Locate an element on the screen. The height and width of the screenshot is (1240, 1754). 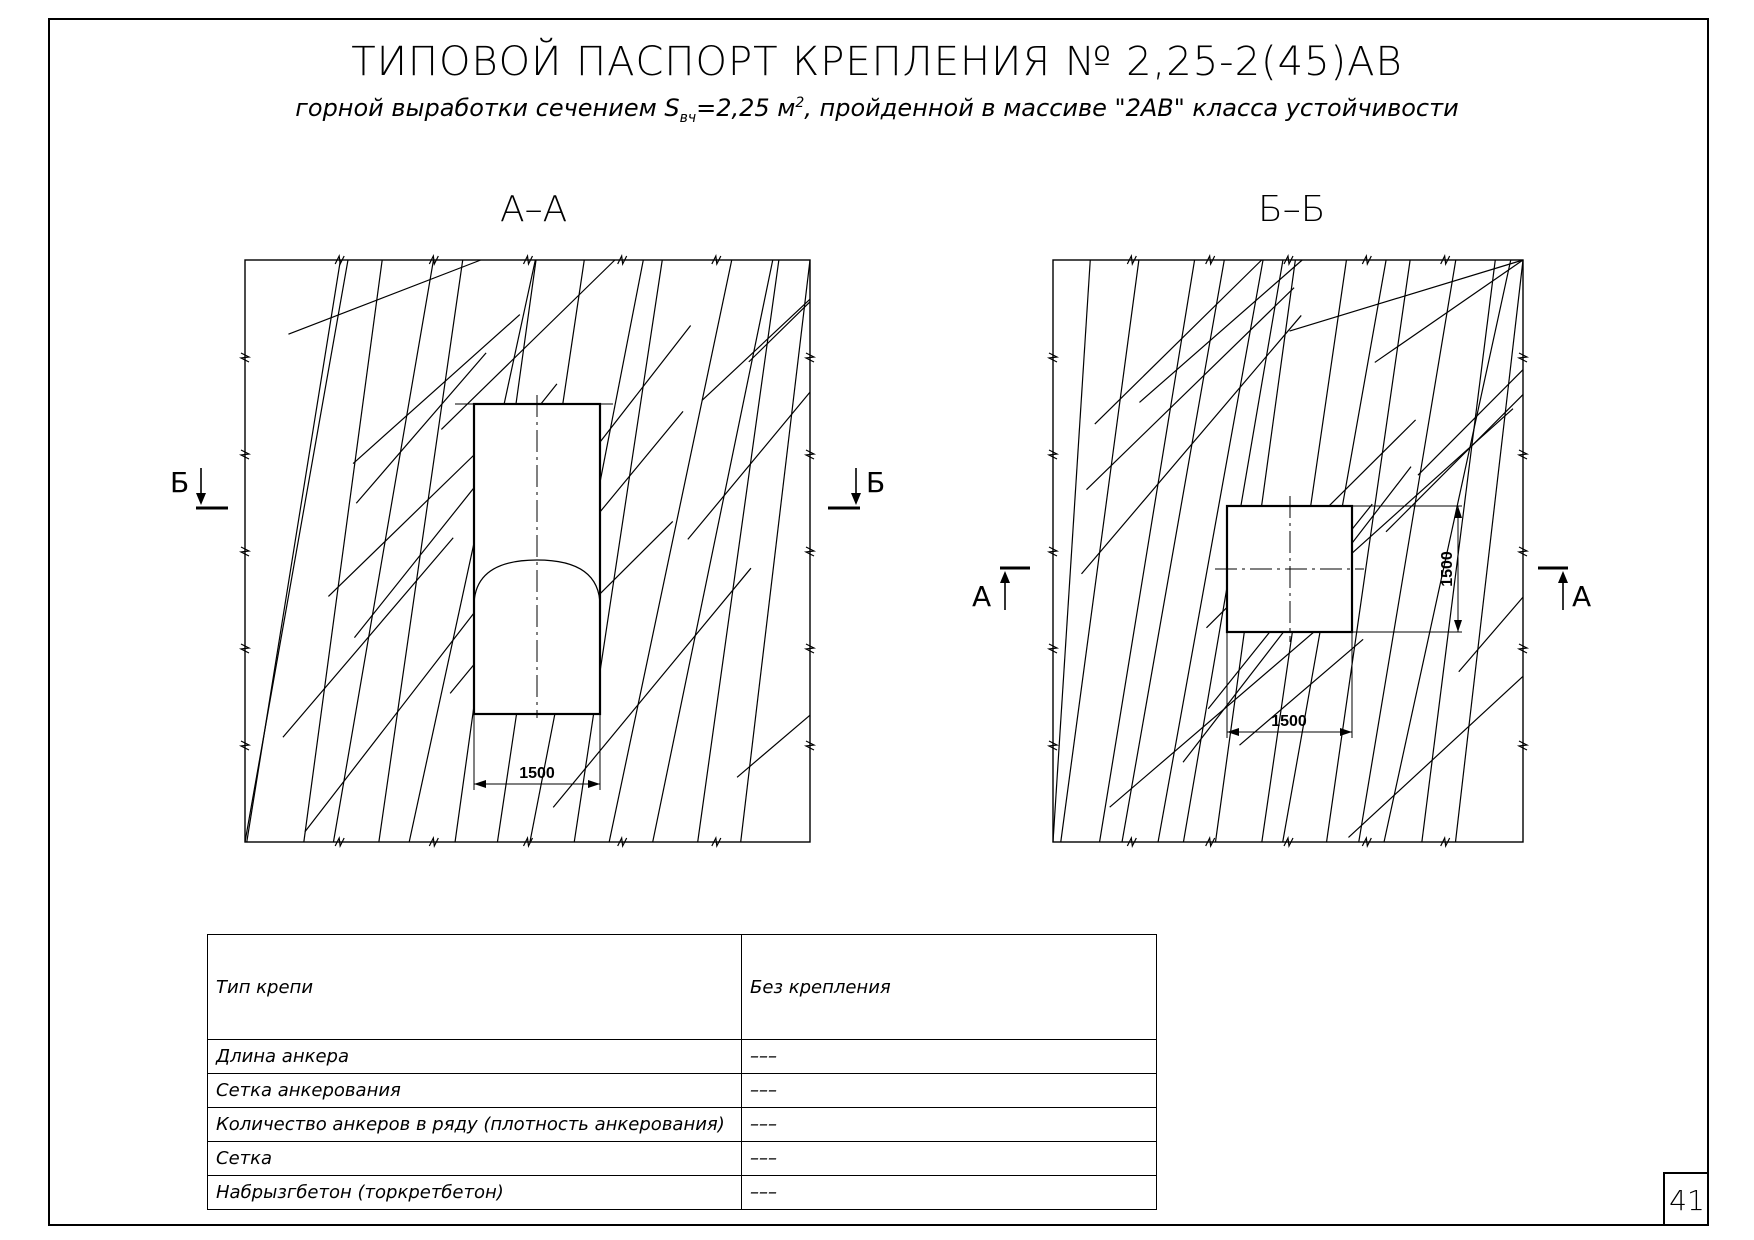
parameter-value: Без крепления is located at coordinates (949, 987).